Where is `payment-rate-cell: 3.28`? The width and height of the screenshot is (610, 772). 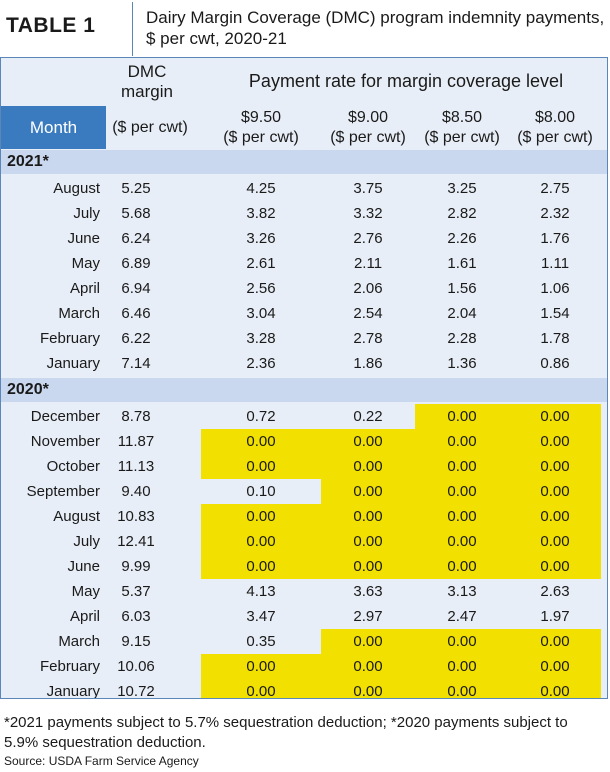 payment-rate-cell: 3.28 is located at coordinates (261, 338).